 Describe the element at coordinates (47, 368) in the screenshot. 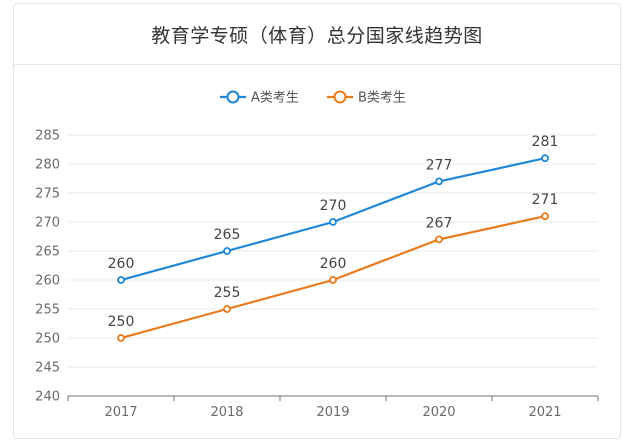

I see `y-tick-label: 245` at that location.